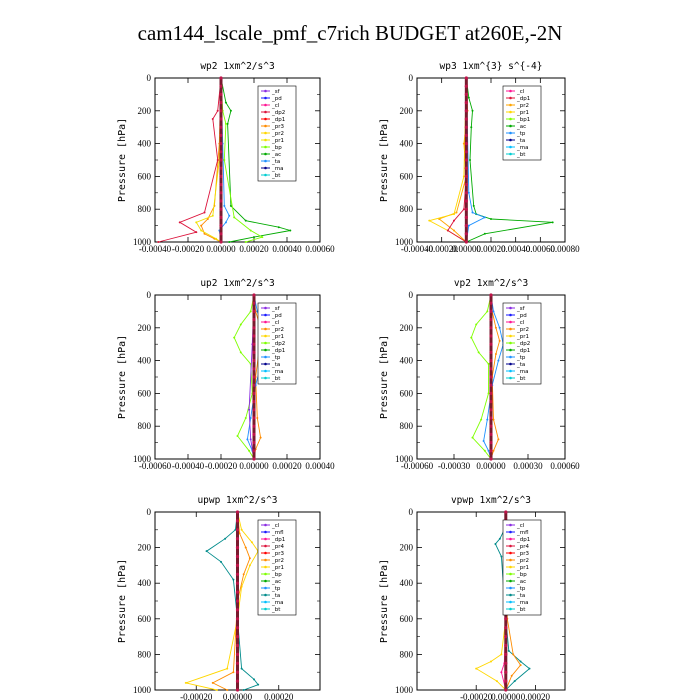 The image size is (700, 700). I want to click on legend-entry: _ac, so click(276, 582).